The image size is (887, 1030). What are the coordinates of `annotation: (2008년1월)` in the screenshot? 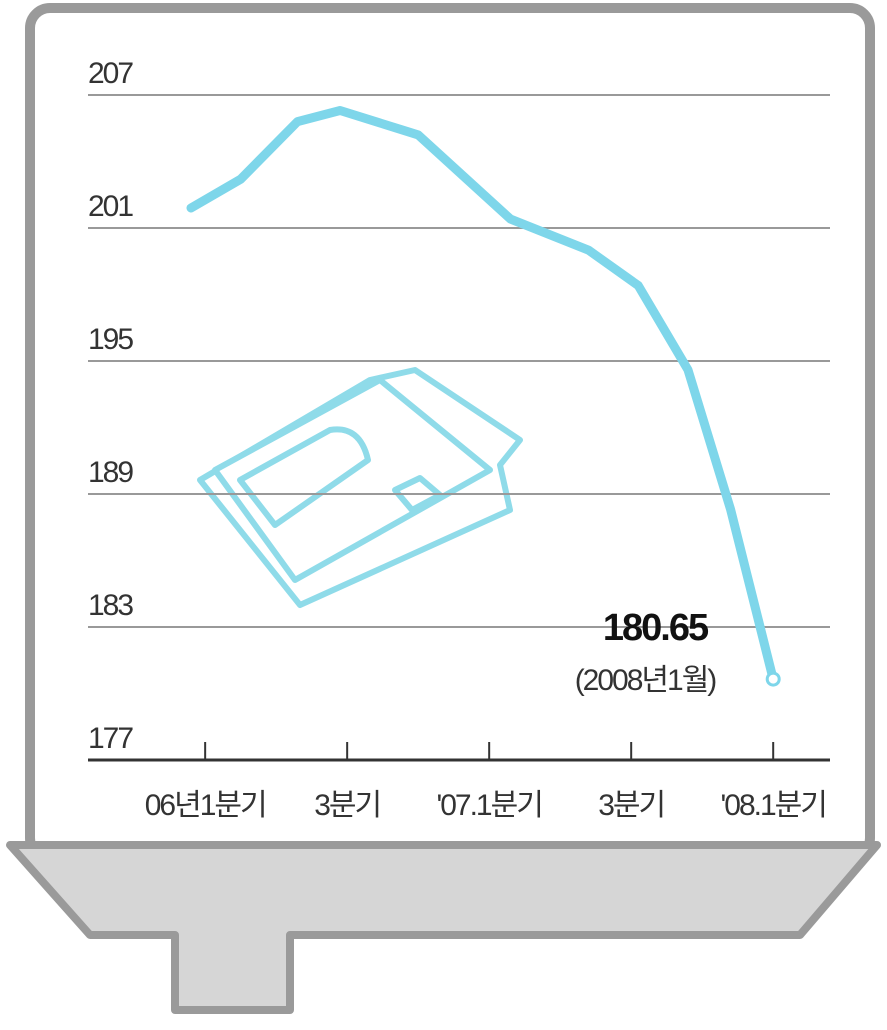 It's located at (646, 680).